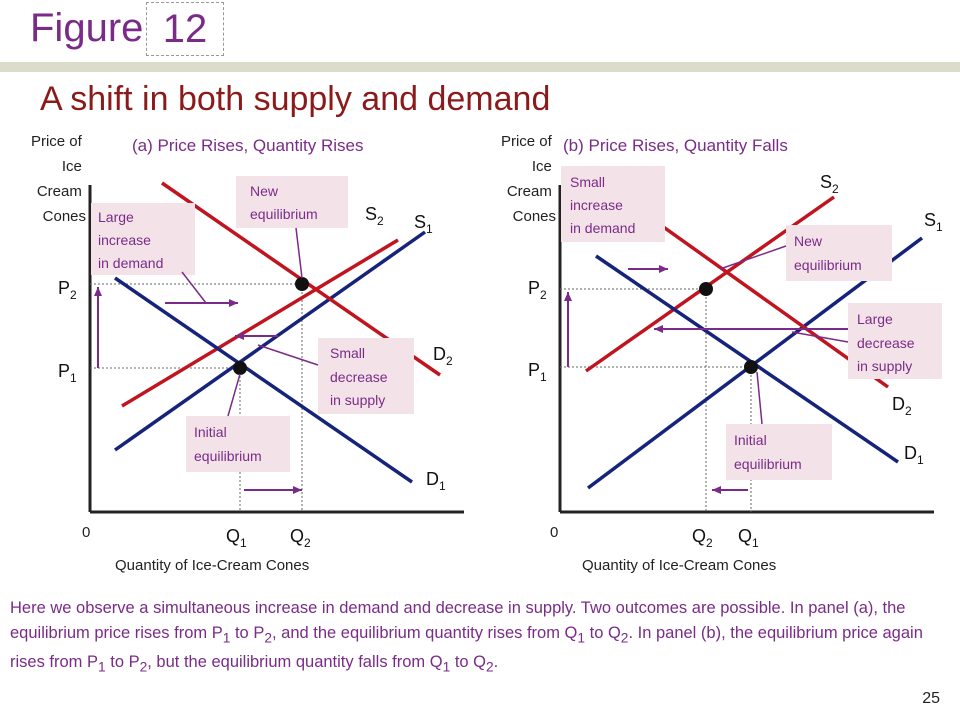 This screenshot has height=720, width=960. Describe the element at coordinates (602, 205) in the screenshot. I see `panel-b-small-demand-text: Small increase in demand` at that location.